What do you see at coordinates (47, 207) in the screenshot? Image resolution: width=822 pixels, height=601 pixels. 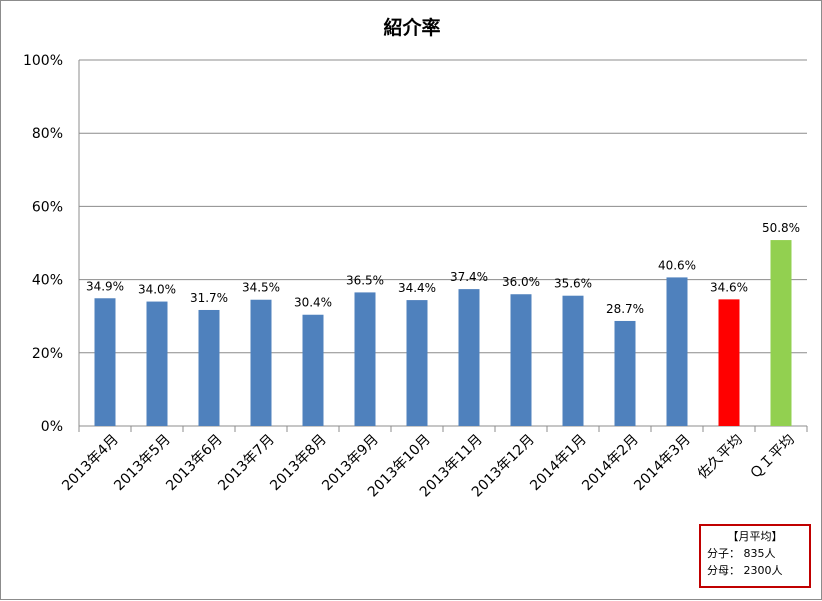 I see `y-tick-label: 60%` at bounding box center [47, 207].